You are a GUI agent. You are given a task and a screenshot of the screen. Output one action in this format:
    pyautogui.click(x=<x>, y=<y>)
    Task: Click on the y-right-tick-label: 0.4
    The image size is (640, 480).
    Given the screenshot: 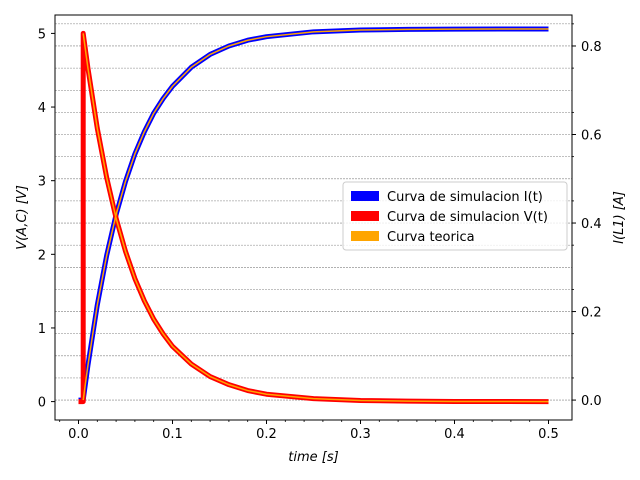 What is the action you would take?
    pyautogui.click(x=591, y=224)
    